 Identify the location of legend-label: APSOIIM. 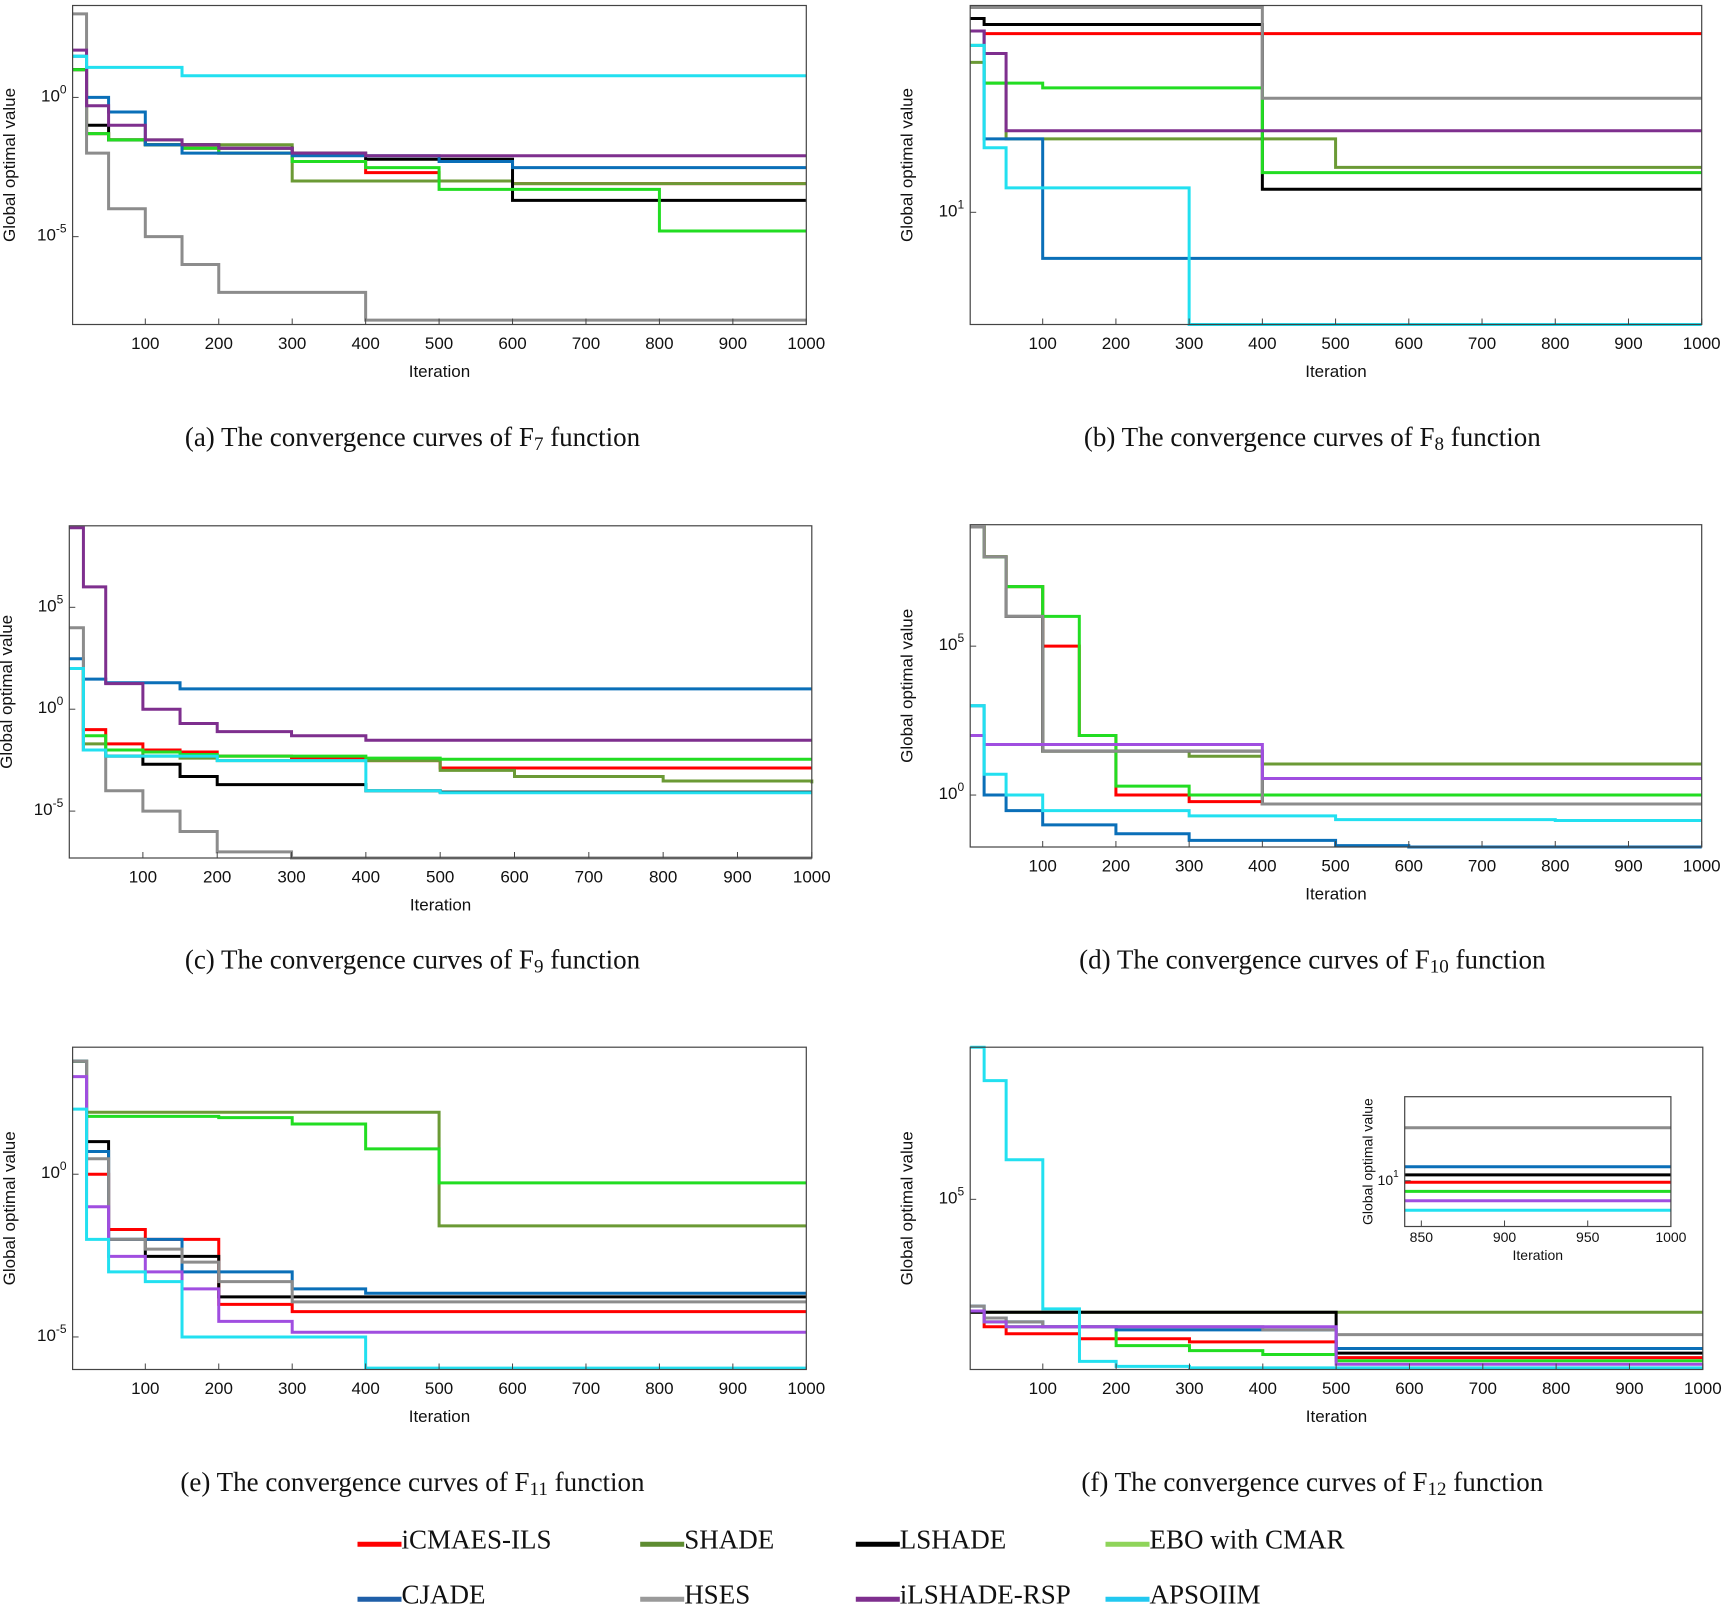
(1205, 1594).